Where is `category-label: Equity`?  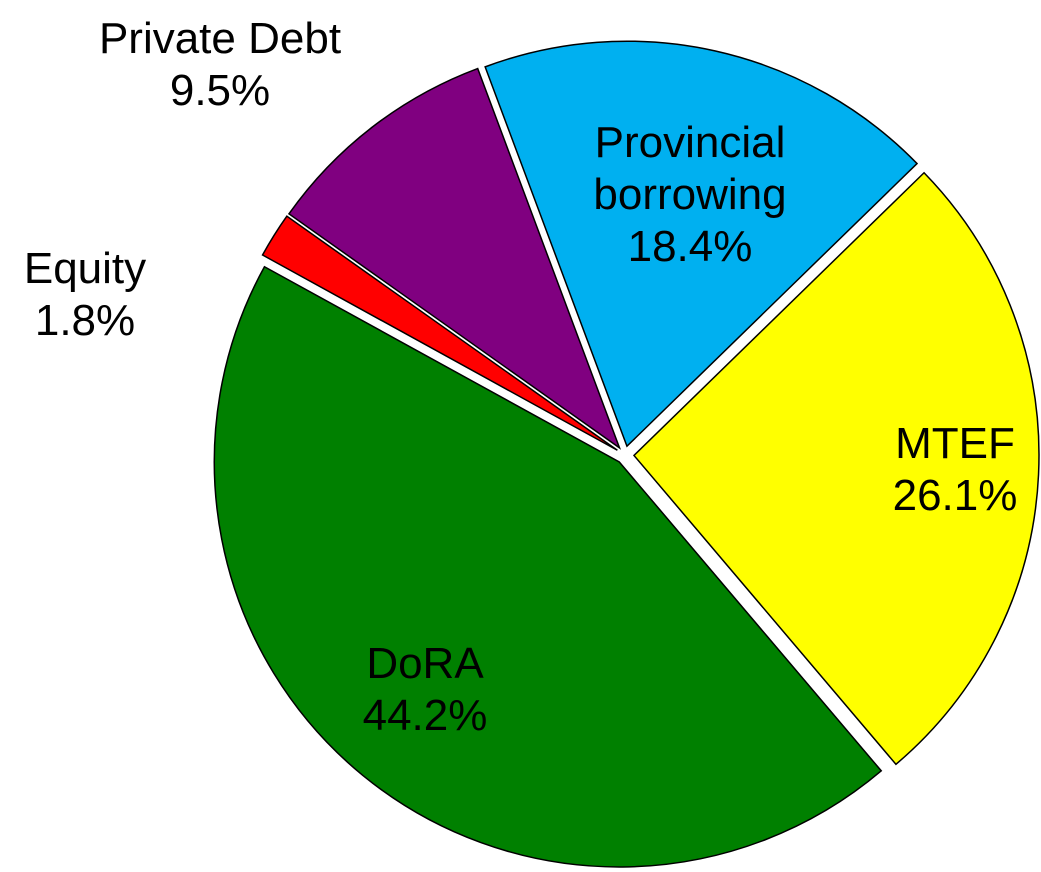 category-label: Equity is located at coordinates (85, 268).